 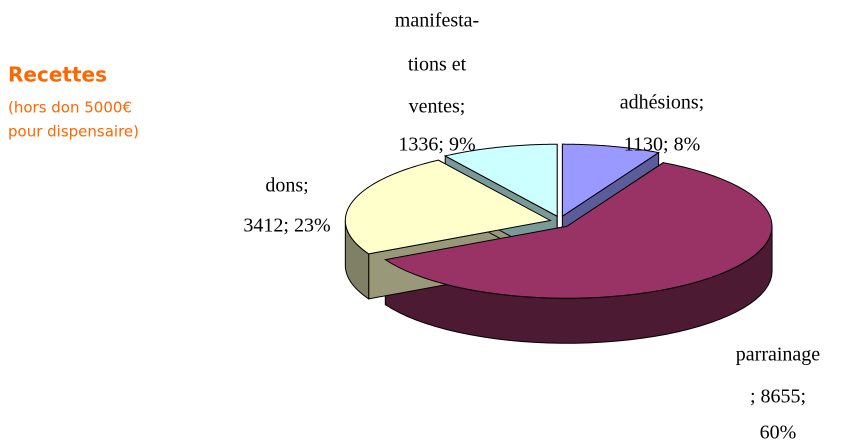 I want to click on chart-subtitle: pour dispensaire), so click(x=73, y=132).